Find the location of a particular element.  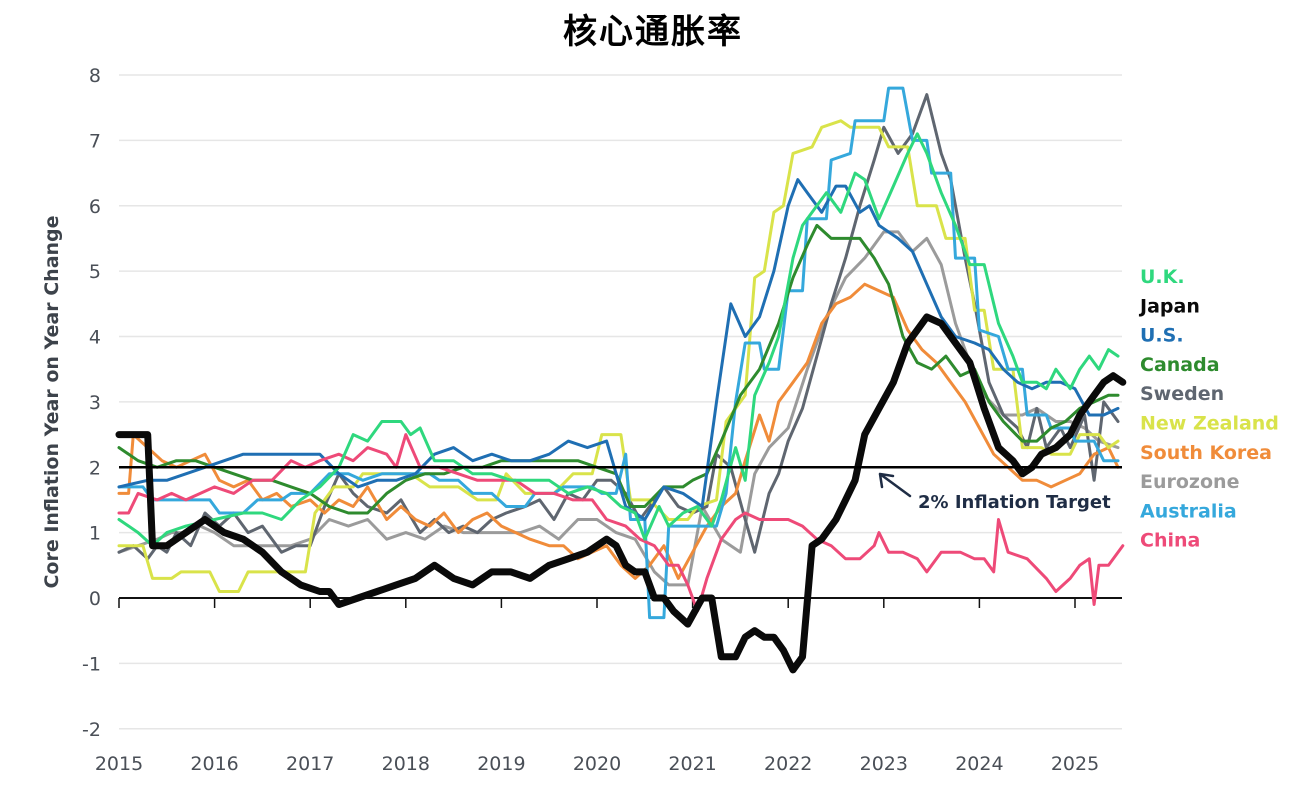

y-axis-ticks: -2 -1 0 1 2 3 4 5 6 7 8 is located at coordinates (91, 403).